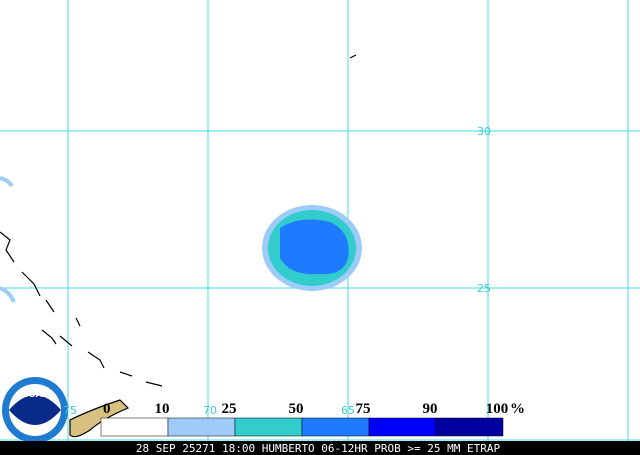 This screenshot has height=455, width=640. Describe the element at coordinates (296, 409) in the screenshot. I see `legend-label: 50` at that location.